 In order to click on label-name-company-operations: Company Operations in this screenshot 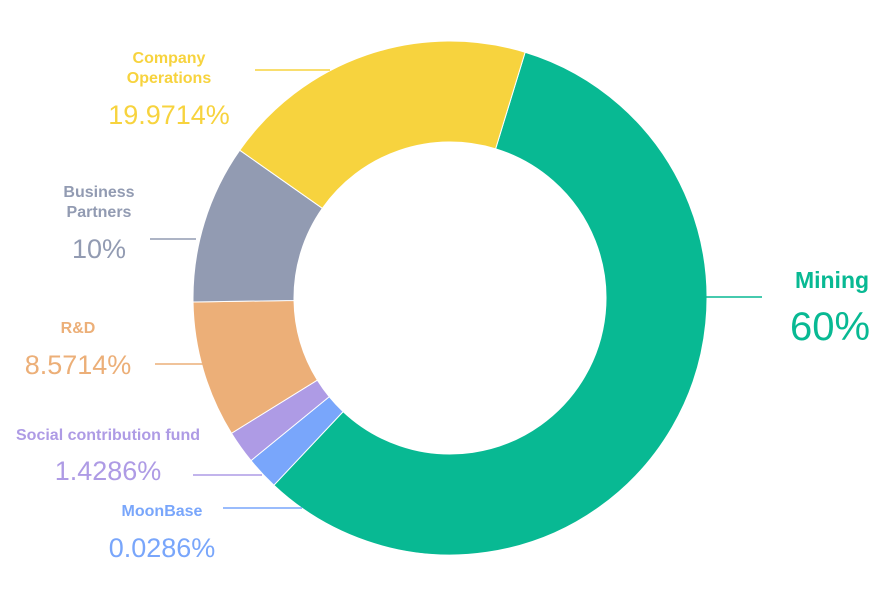, I will do `click(169, 68)`.